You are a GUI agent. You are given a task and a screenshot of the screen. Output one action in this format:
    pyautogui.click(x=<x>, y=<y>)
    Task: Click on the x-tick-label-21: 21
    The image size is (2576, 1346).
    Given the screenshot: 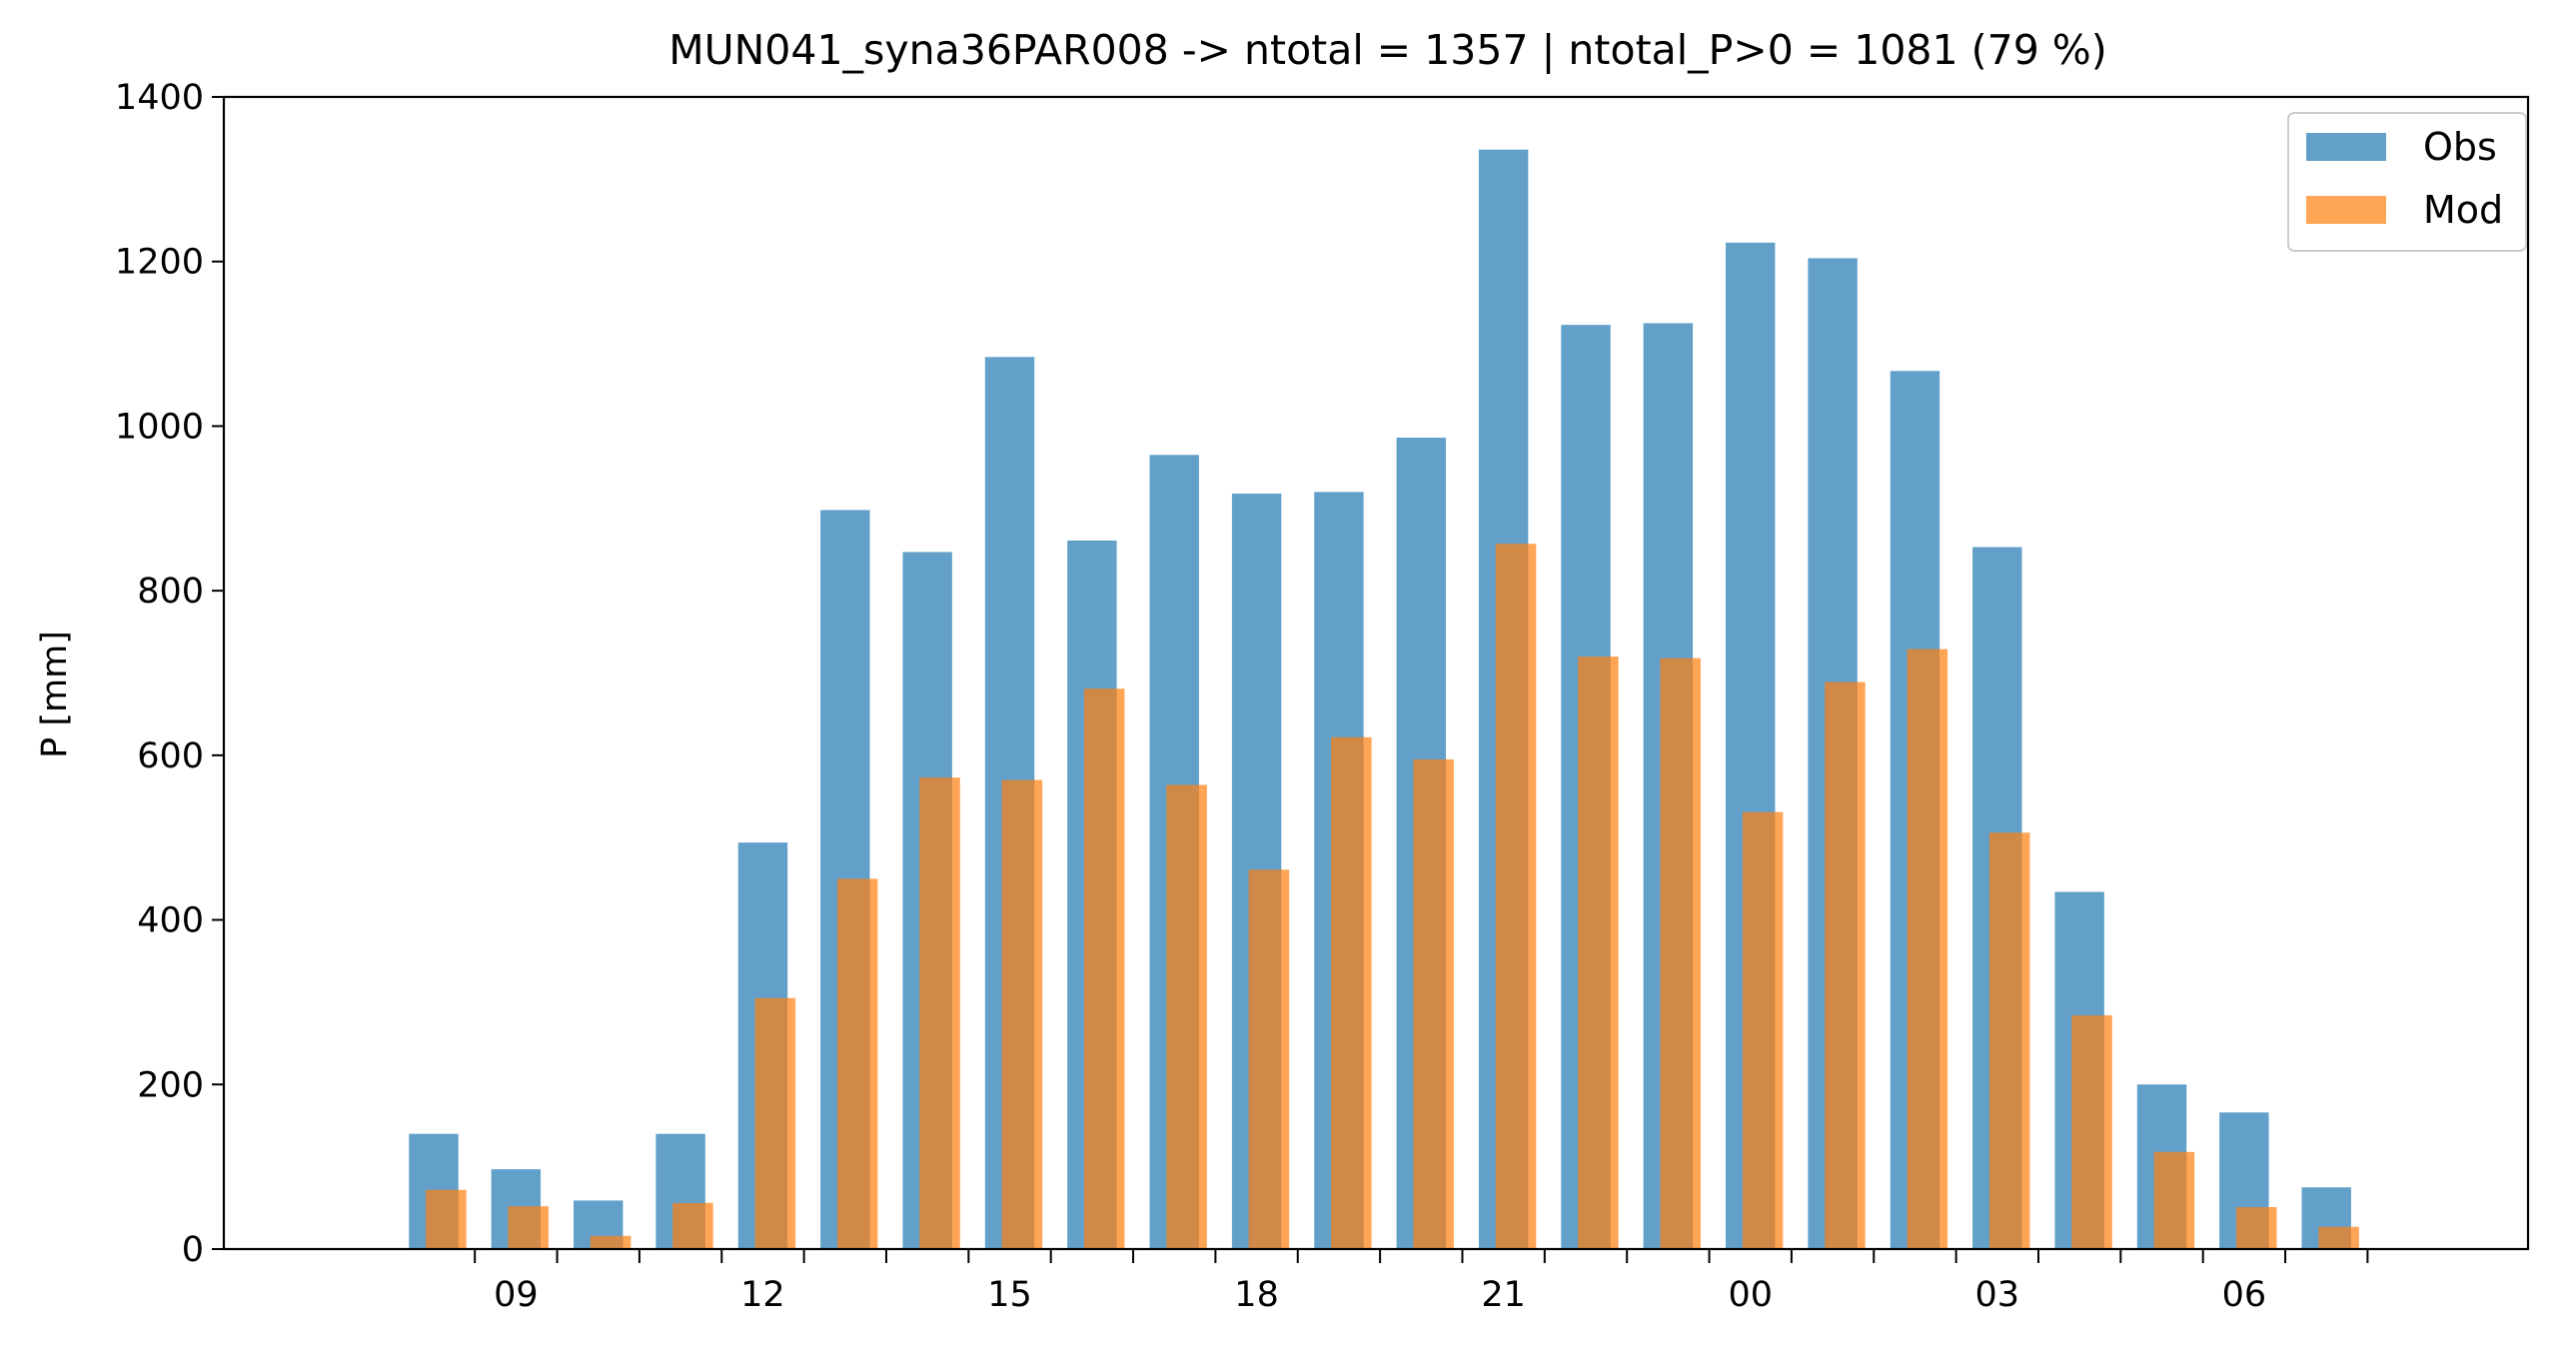 What is the action you would take?
    pyautogui.click(x=1503, y=1295)
    